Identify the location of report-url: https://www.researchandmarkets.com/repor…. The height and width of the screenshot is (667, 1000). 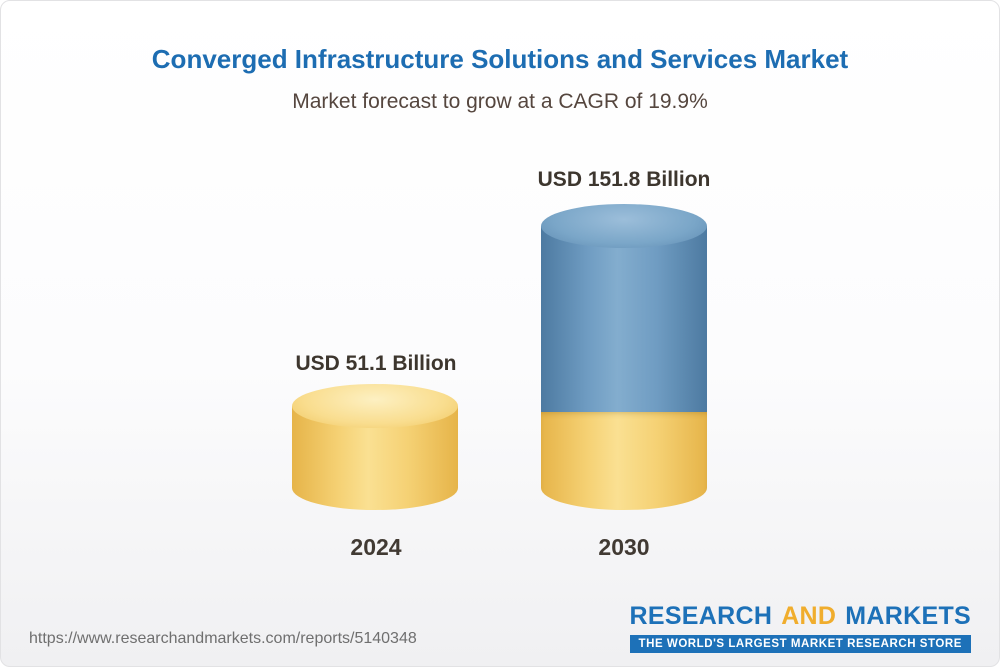
(223, 638).